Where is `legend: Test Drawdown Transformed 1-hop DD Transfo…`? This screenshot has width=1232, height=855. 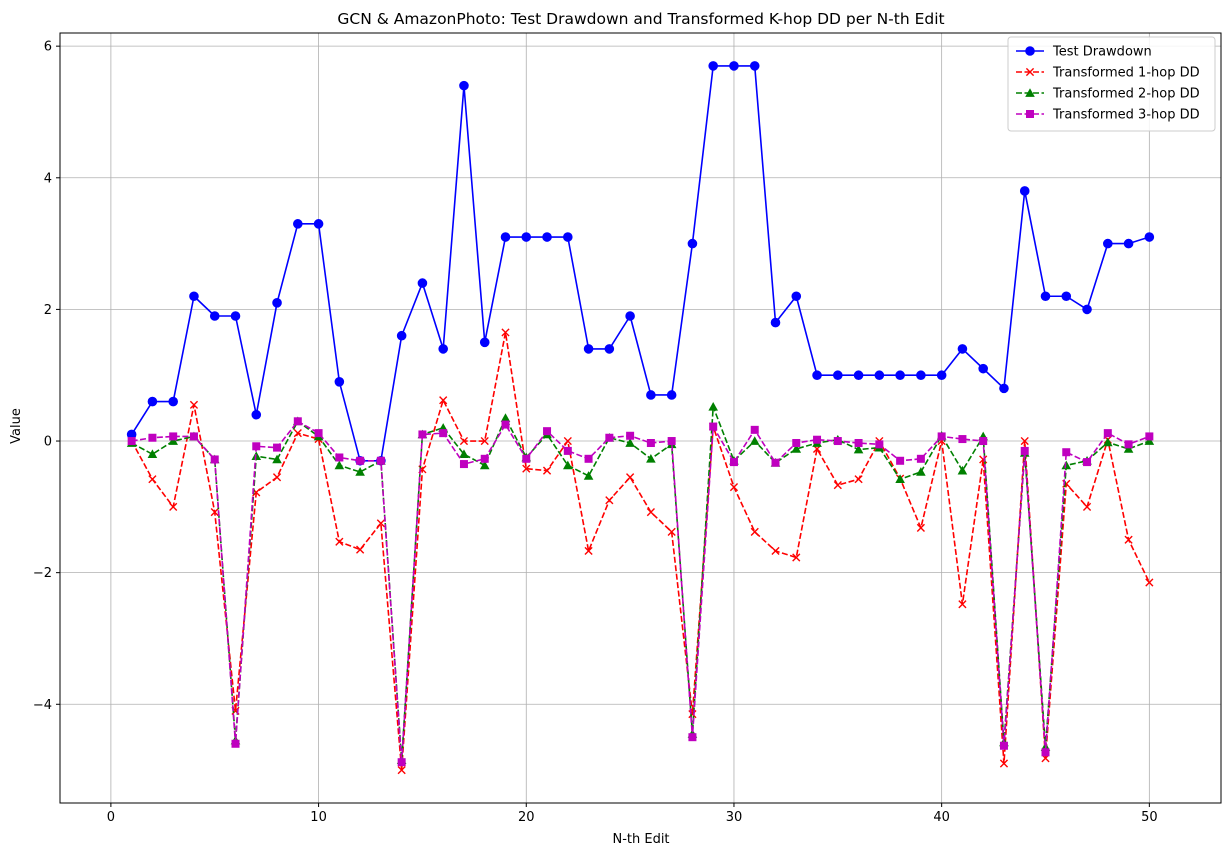
legend: Test Drawdown Transformed 1-hop DD Transfo… is located at coordinates (1111, 84).